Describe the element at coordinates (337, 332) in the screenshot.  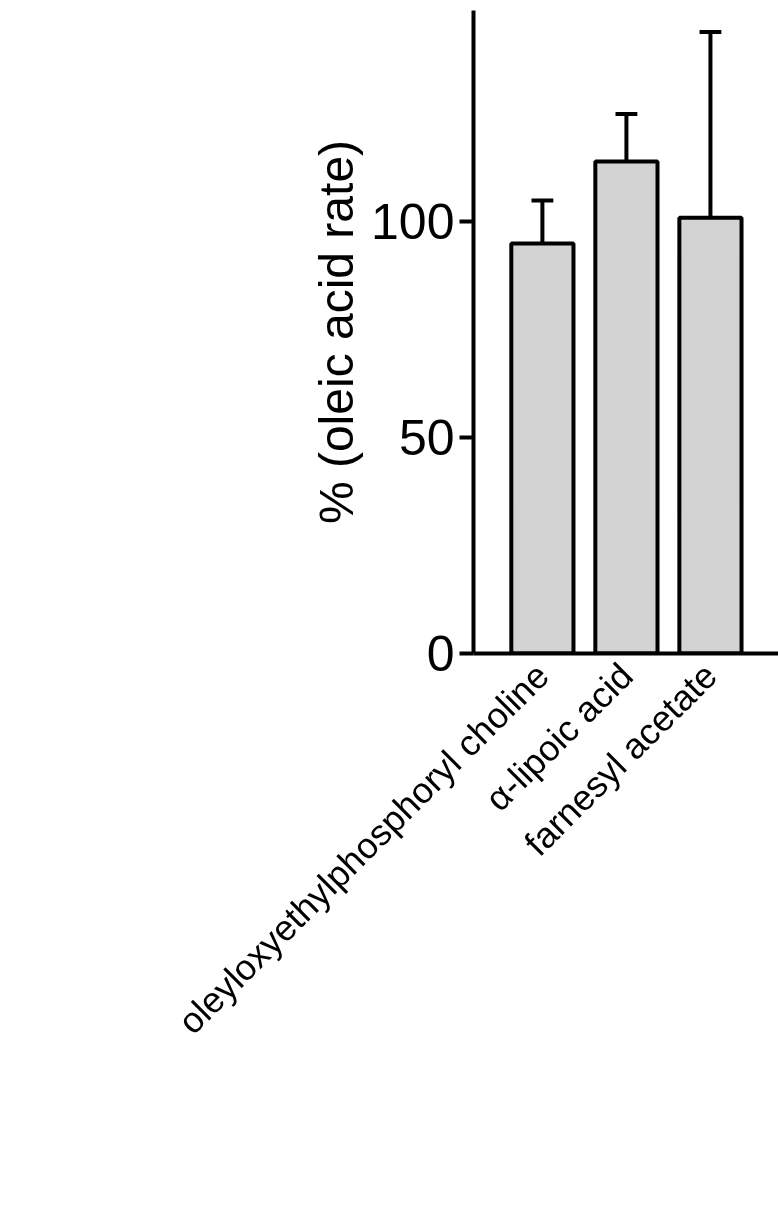
I see `y-axis-title: % (oleic acid rate)` at that location.